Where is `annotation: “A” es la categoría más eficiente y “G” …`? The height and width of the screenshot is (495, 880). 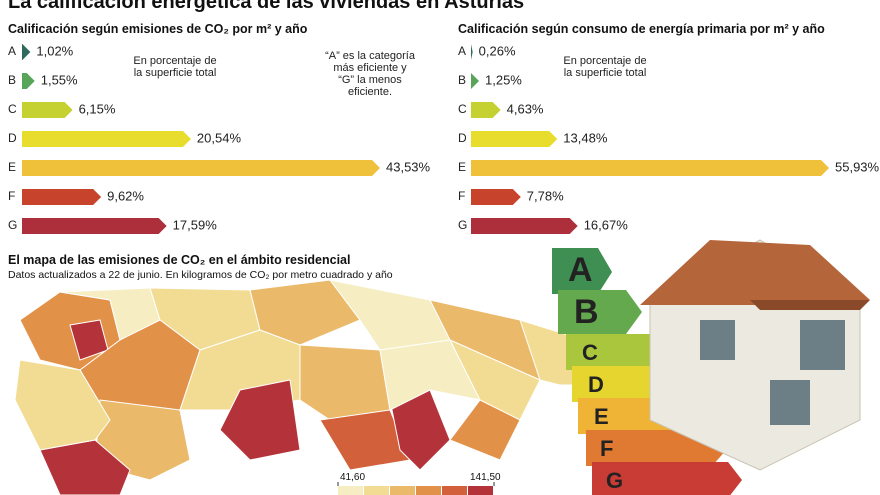 annotation: “A” es la categoría más eficiente y “G” … is located at coordinates (370, 74).